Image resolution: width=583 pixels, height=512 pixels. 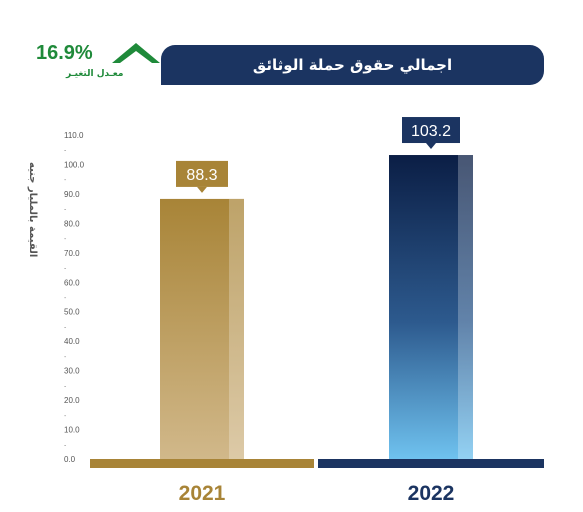 What do you see at coordinates (431, 493) in the screenshot?
I see `category-label: 2022` at bounding box center [431, 493].